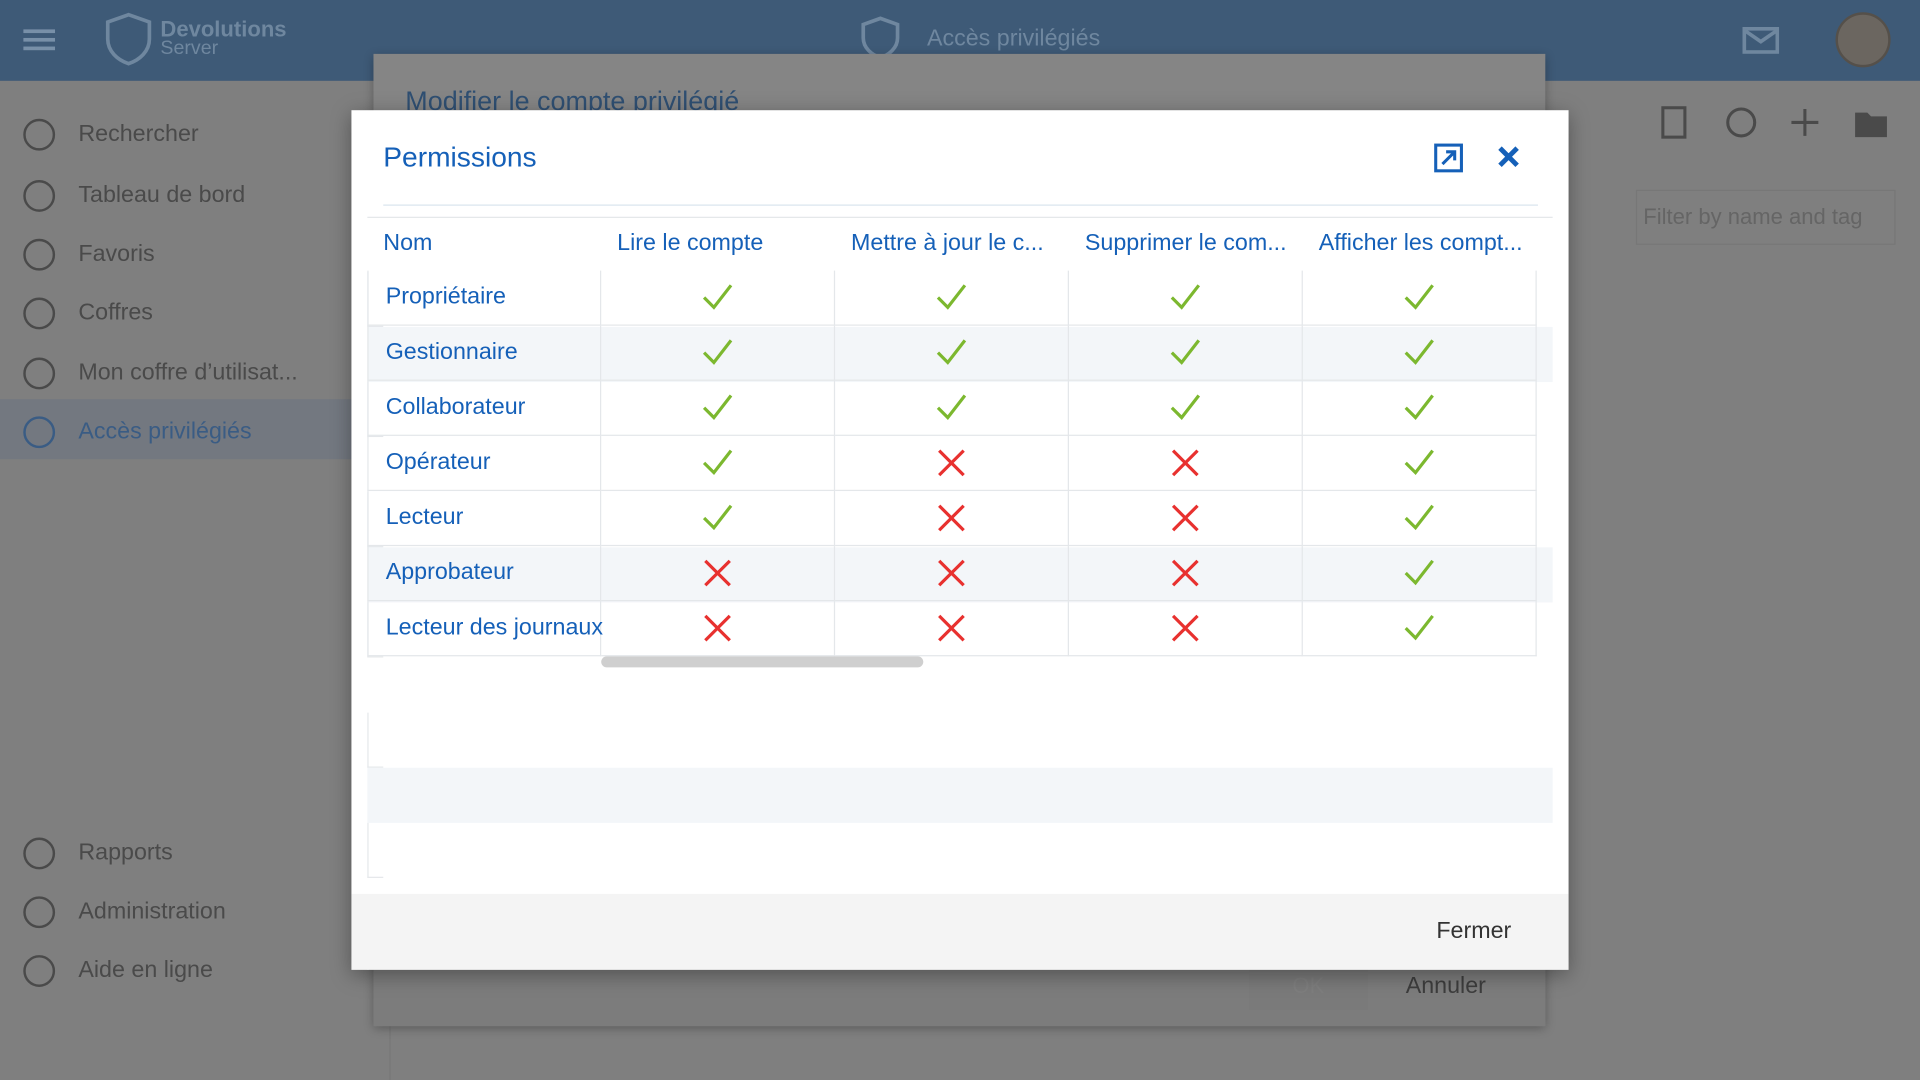 This screenshot has height=1080, width=1920. I want to click on menu-icon, so click(39, 40).